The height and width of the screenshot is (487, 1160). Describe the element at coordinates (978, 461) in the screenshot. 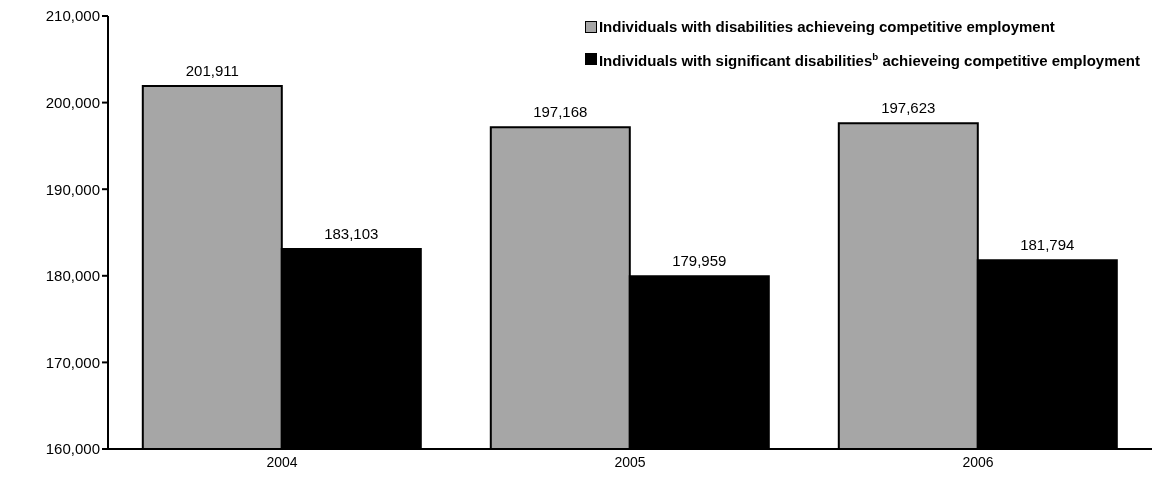

I see `x-tick-label: 2006` at that location.